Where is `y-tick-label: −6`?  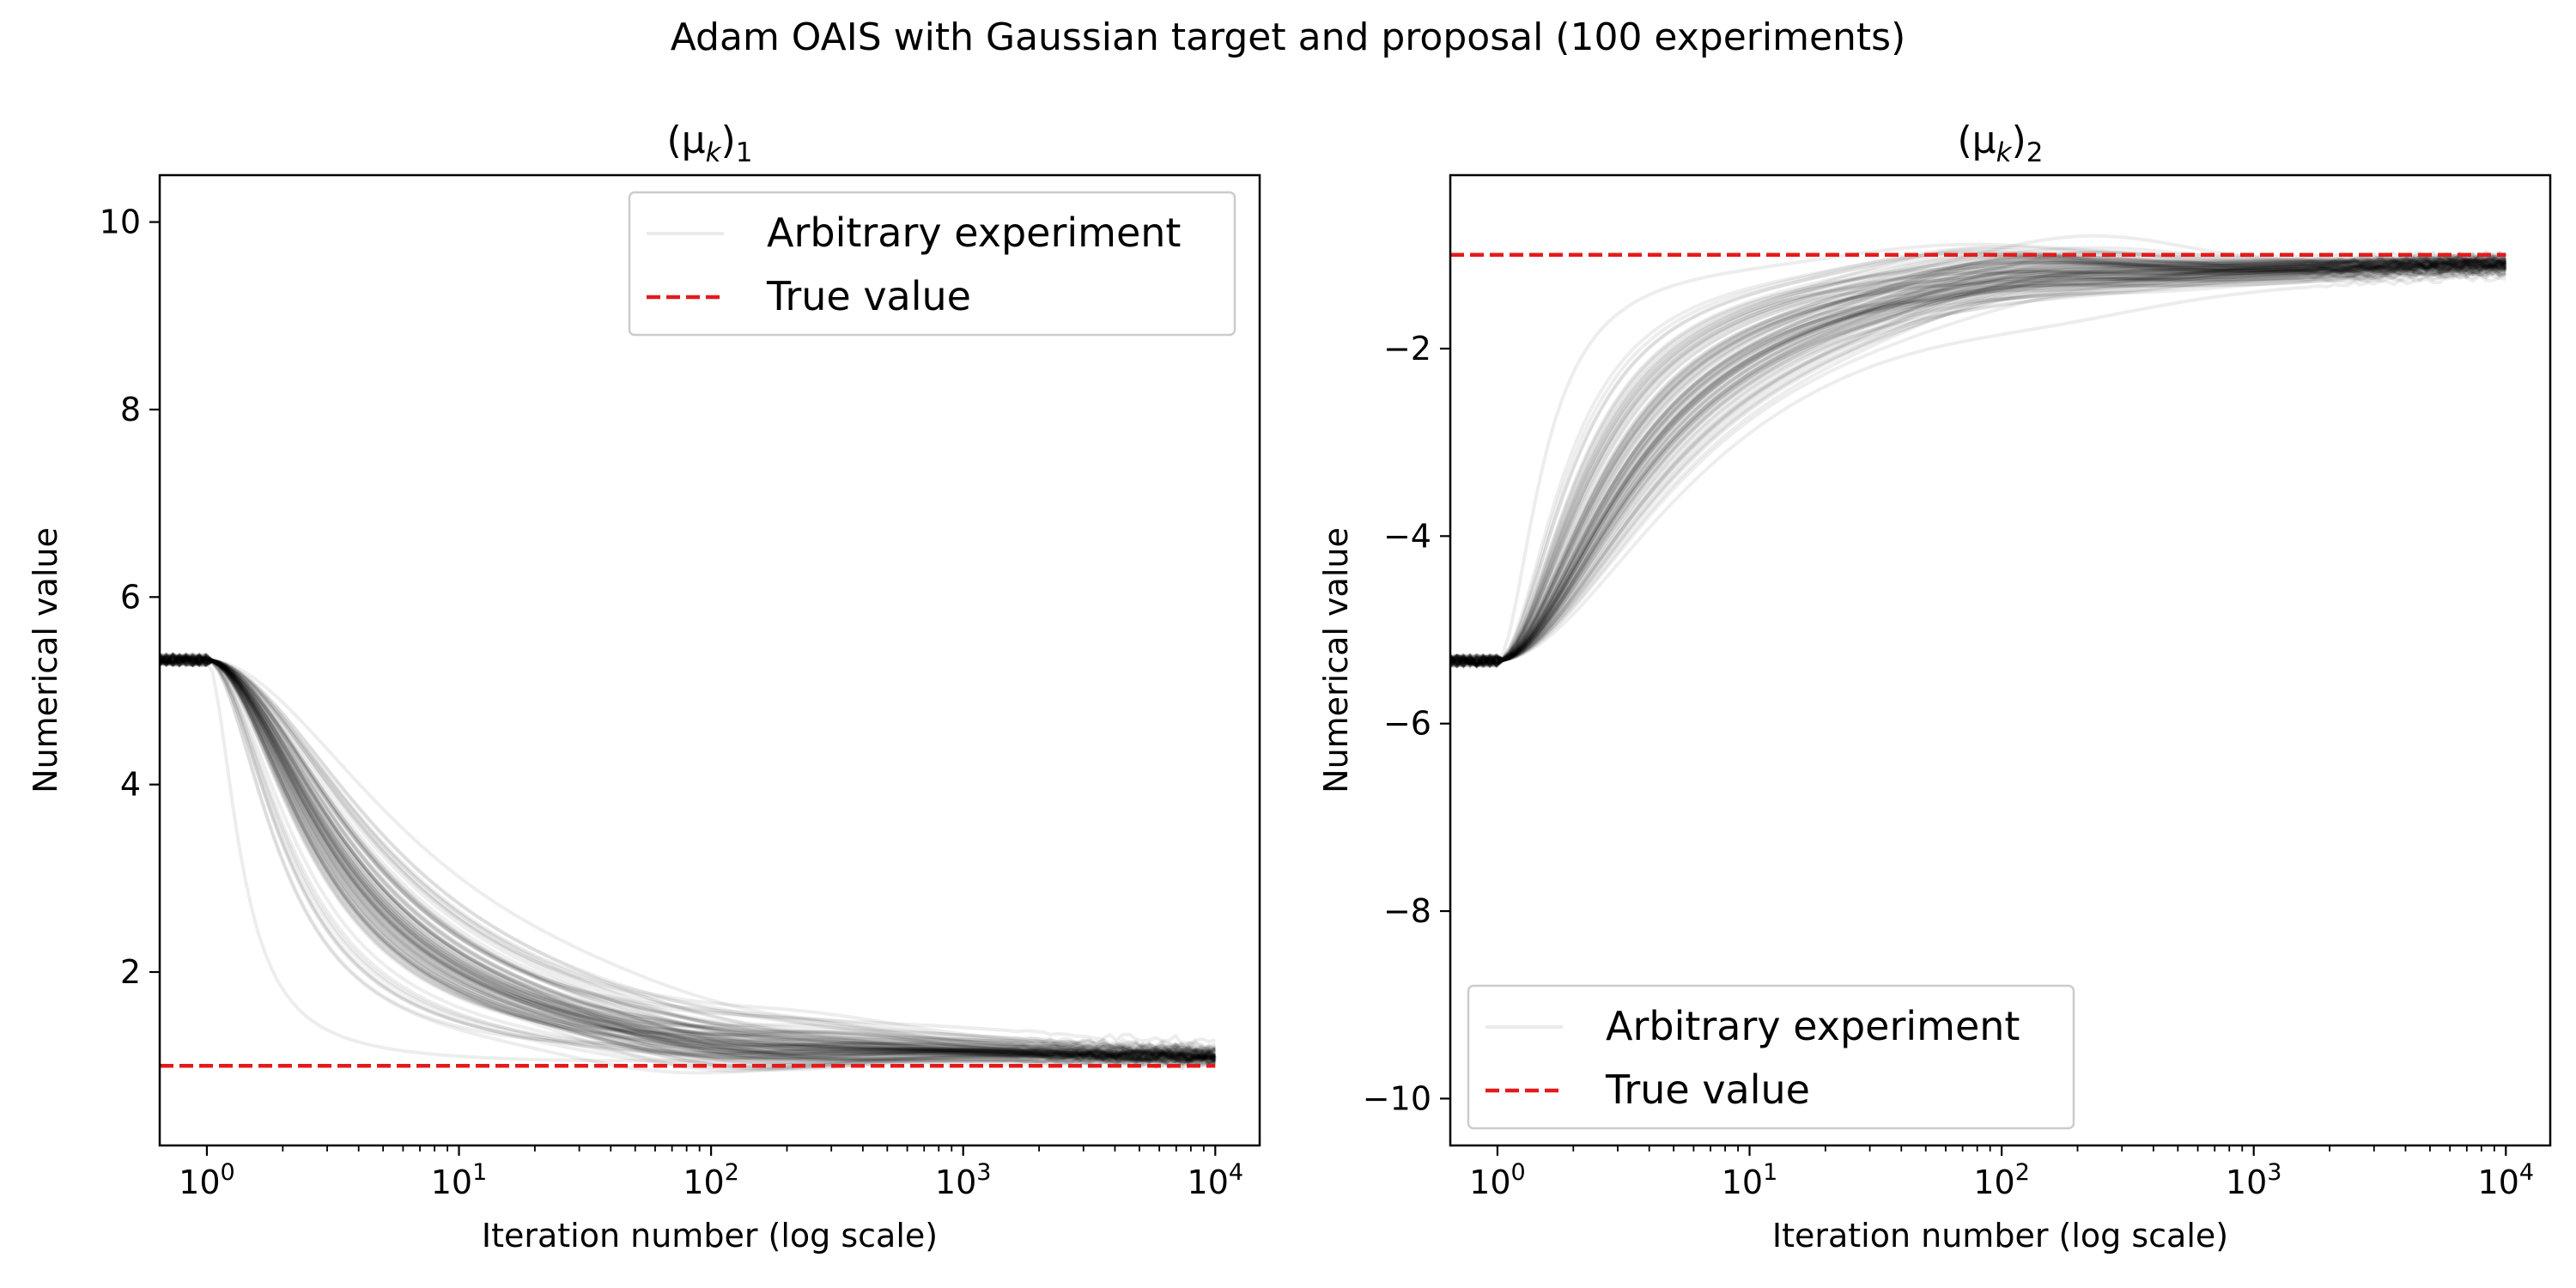
y-tick-label: −6 is located at coordinates (1407, 724).